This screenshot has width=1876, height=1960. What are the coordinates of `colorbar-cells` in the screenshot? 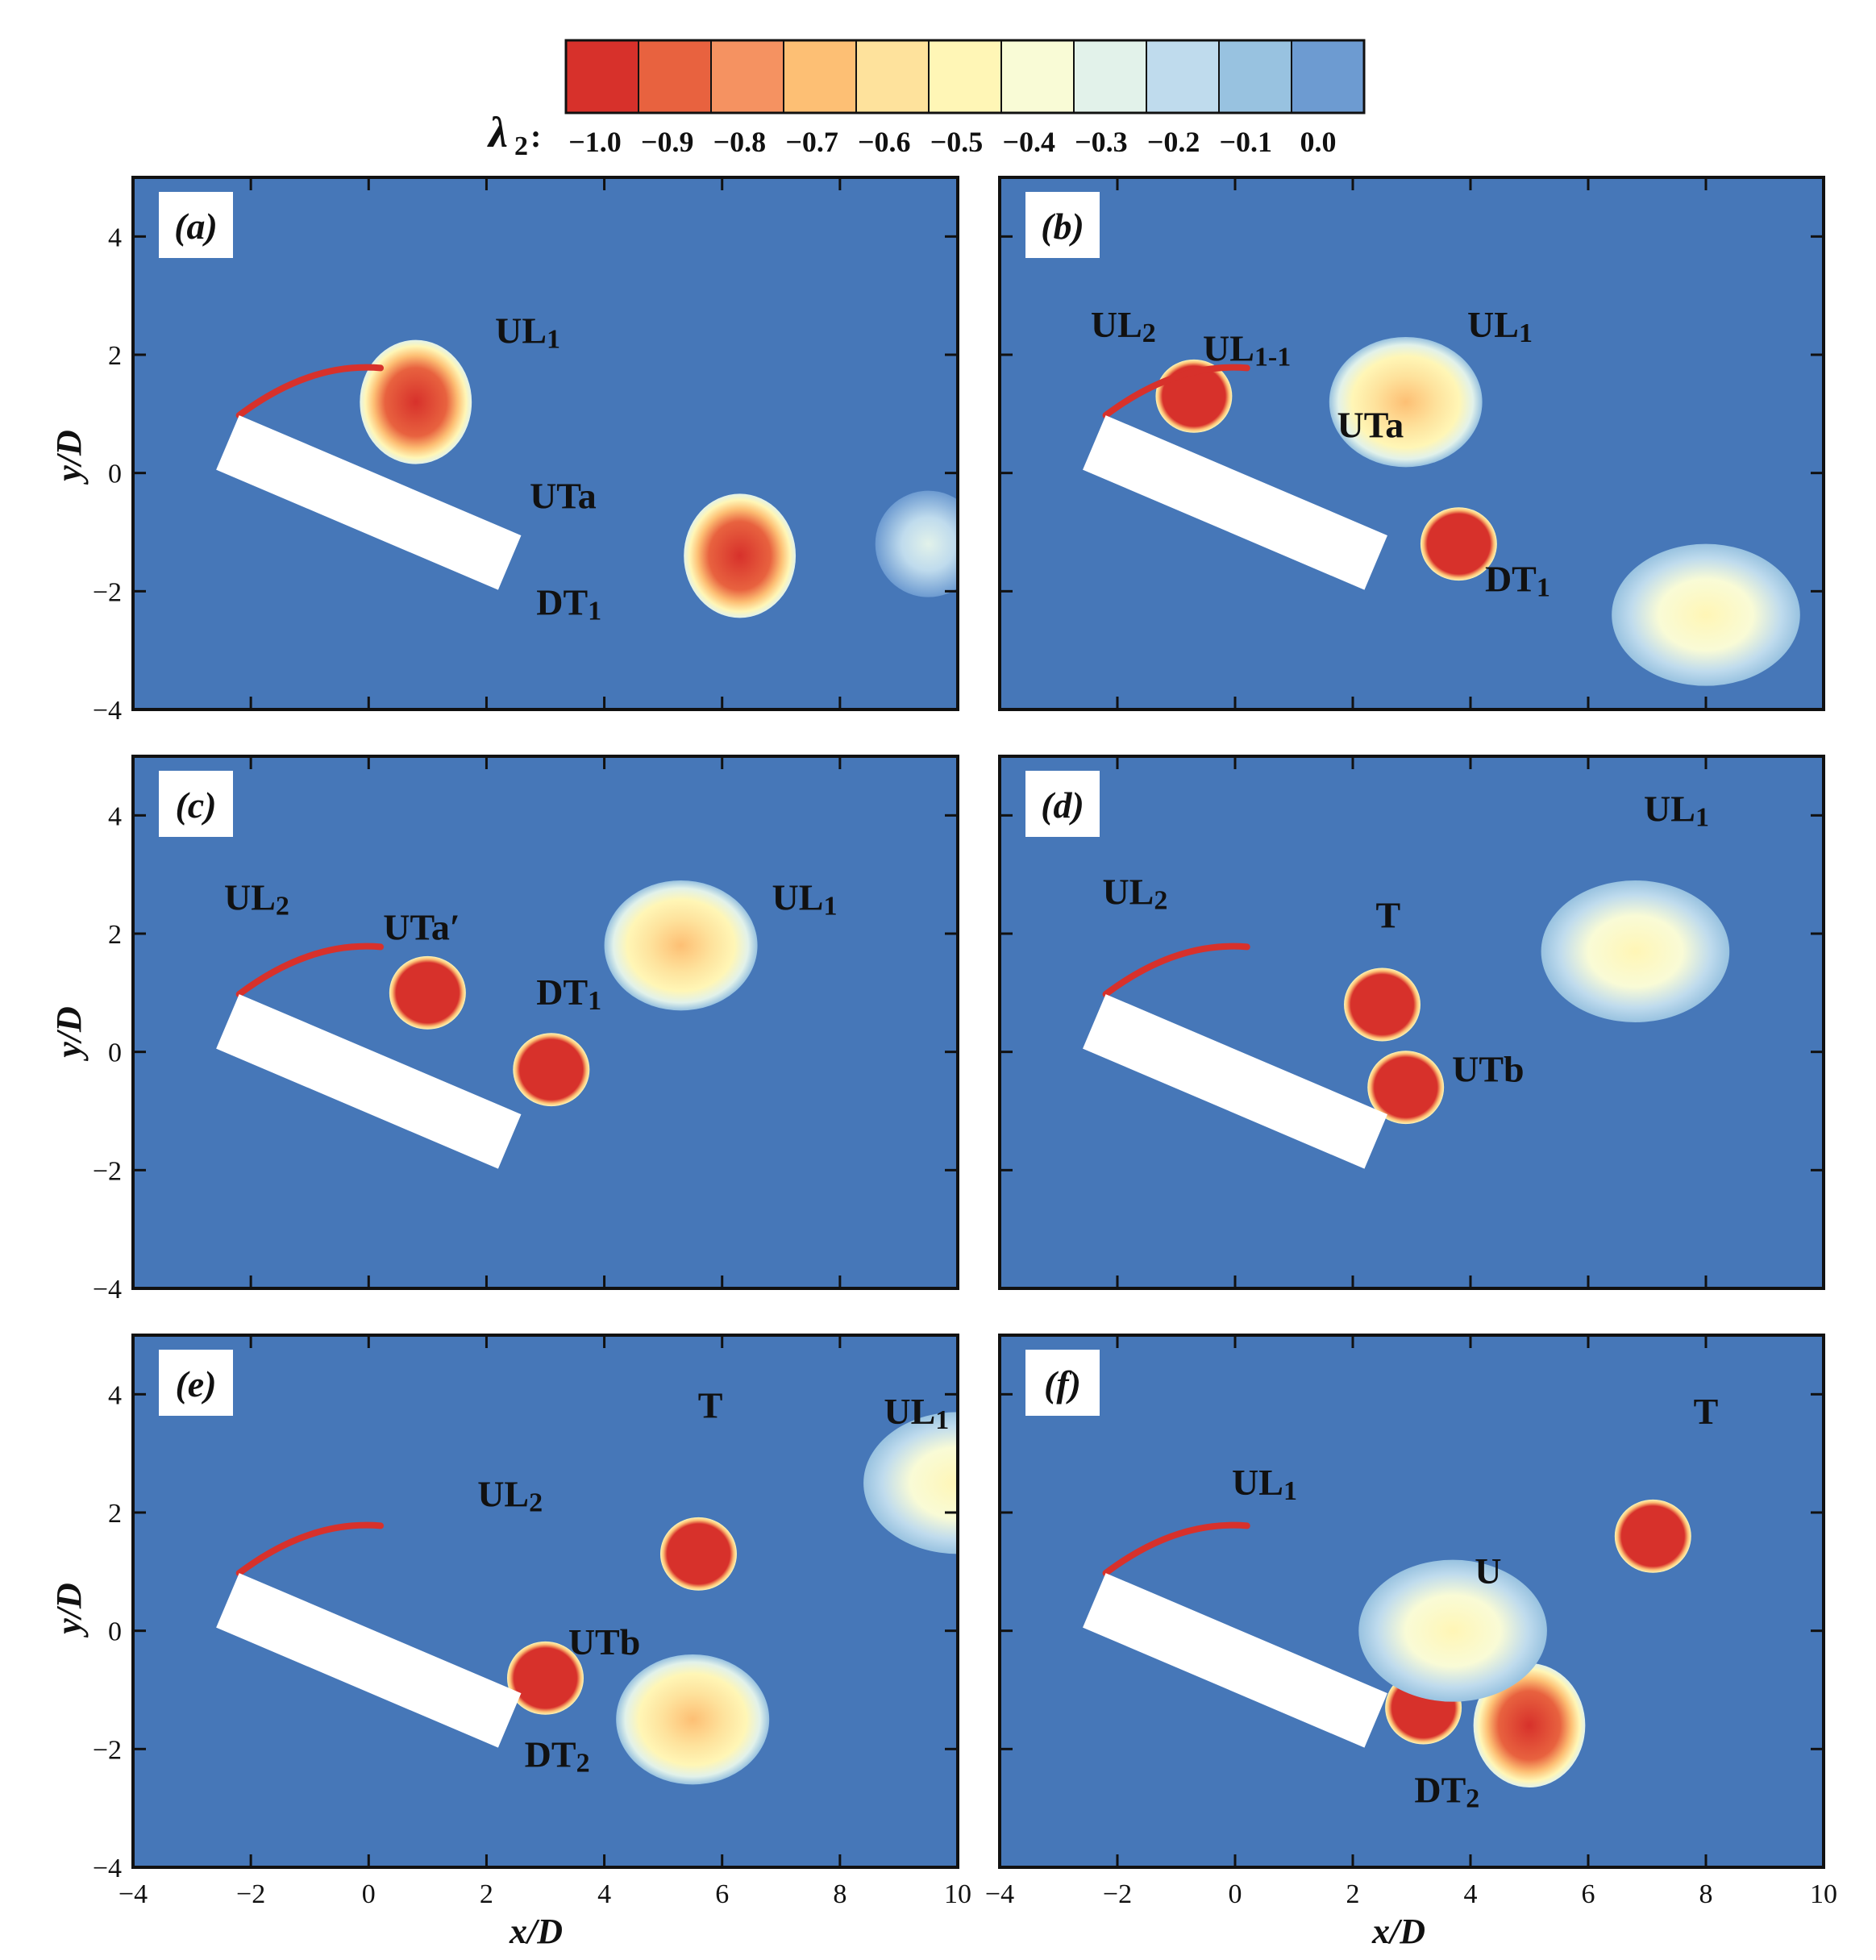 It's located at (965, 76).